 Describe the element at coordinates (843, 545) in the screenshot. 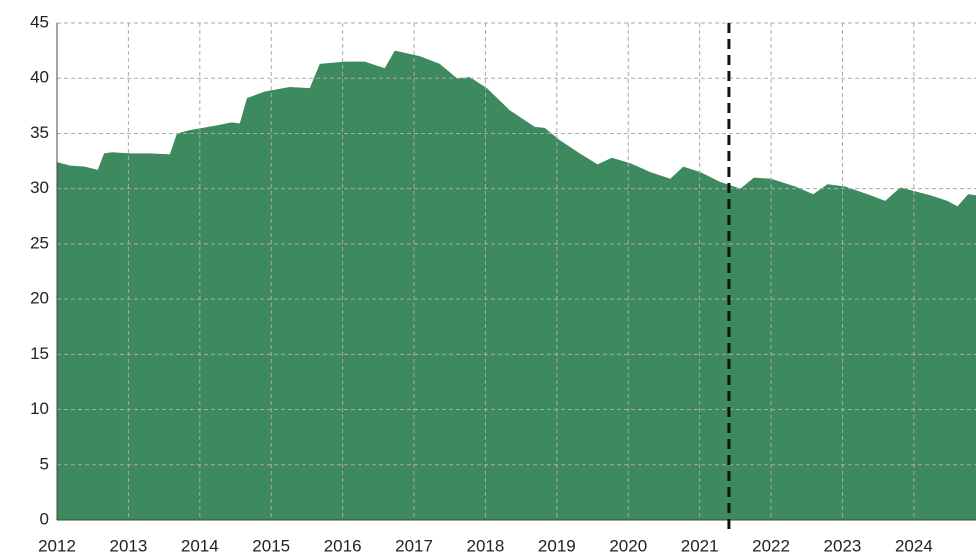

I see `x-tick-label: 2023` at that location.